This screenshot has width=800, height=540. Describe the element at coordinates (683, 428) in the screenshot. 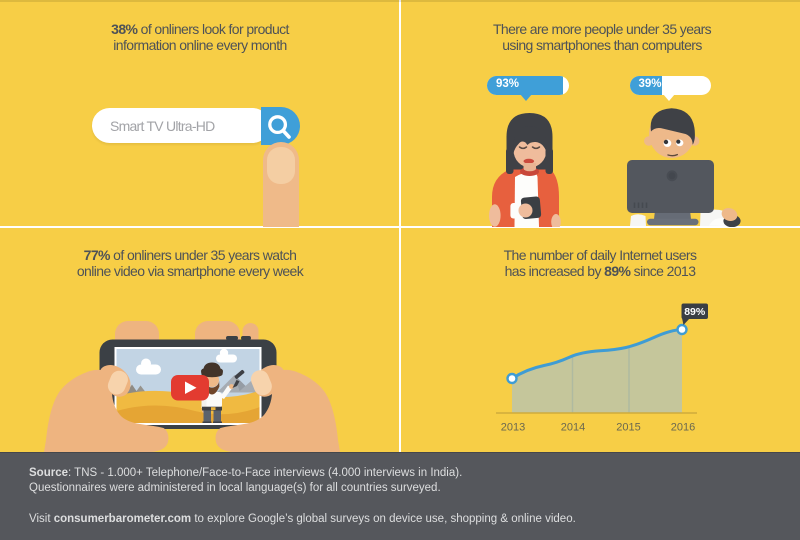

I see `svg-text: 2016` at that location.